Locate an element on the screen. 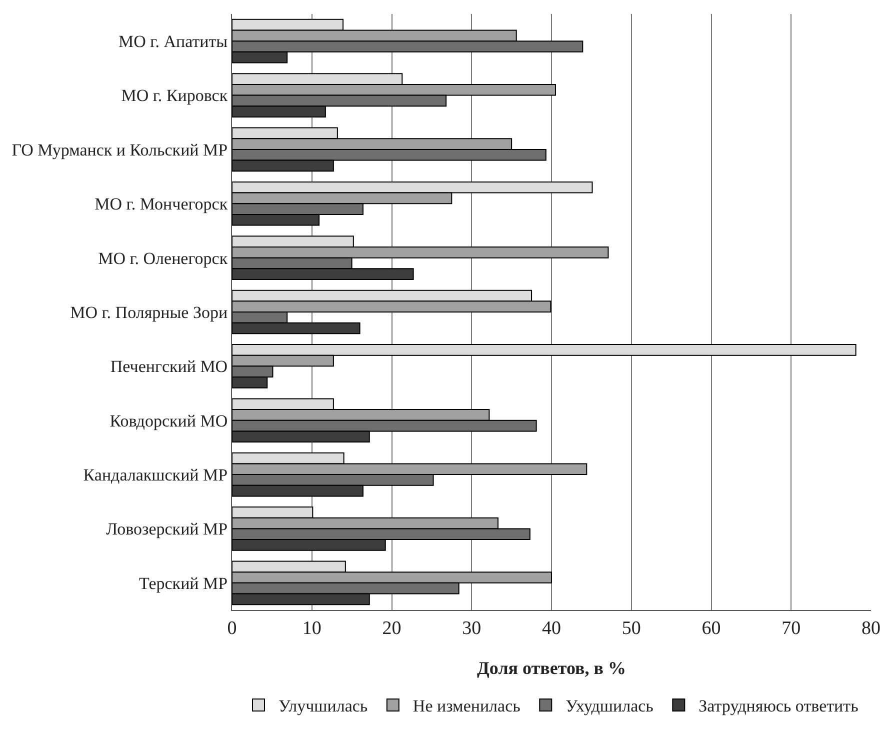 The image size is (885, 735). y-tick-label: МО г. Мончегорск is located at coordinates (161, 204).